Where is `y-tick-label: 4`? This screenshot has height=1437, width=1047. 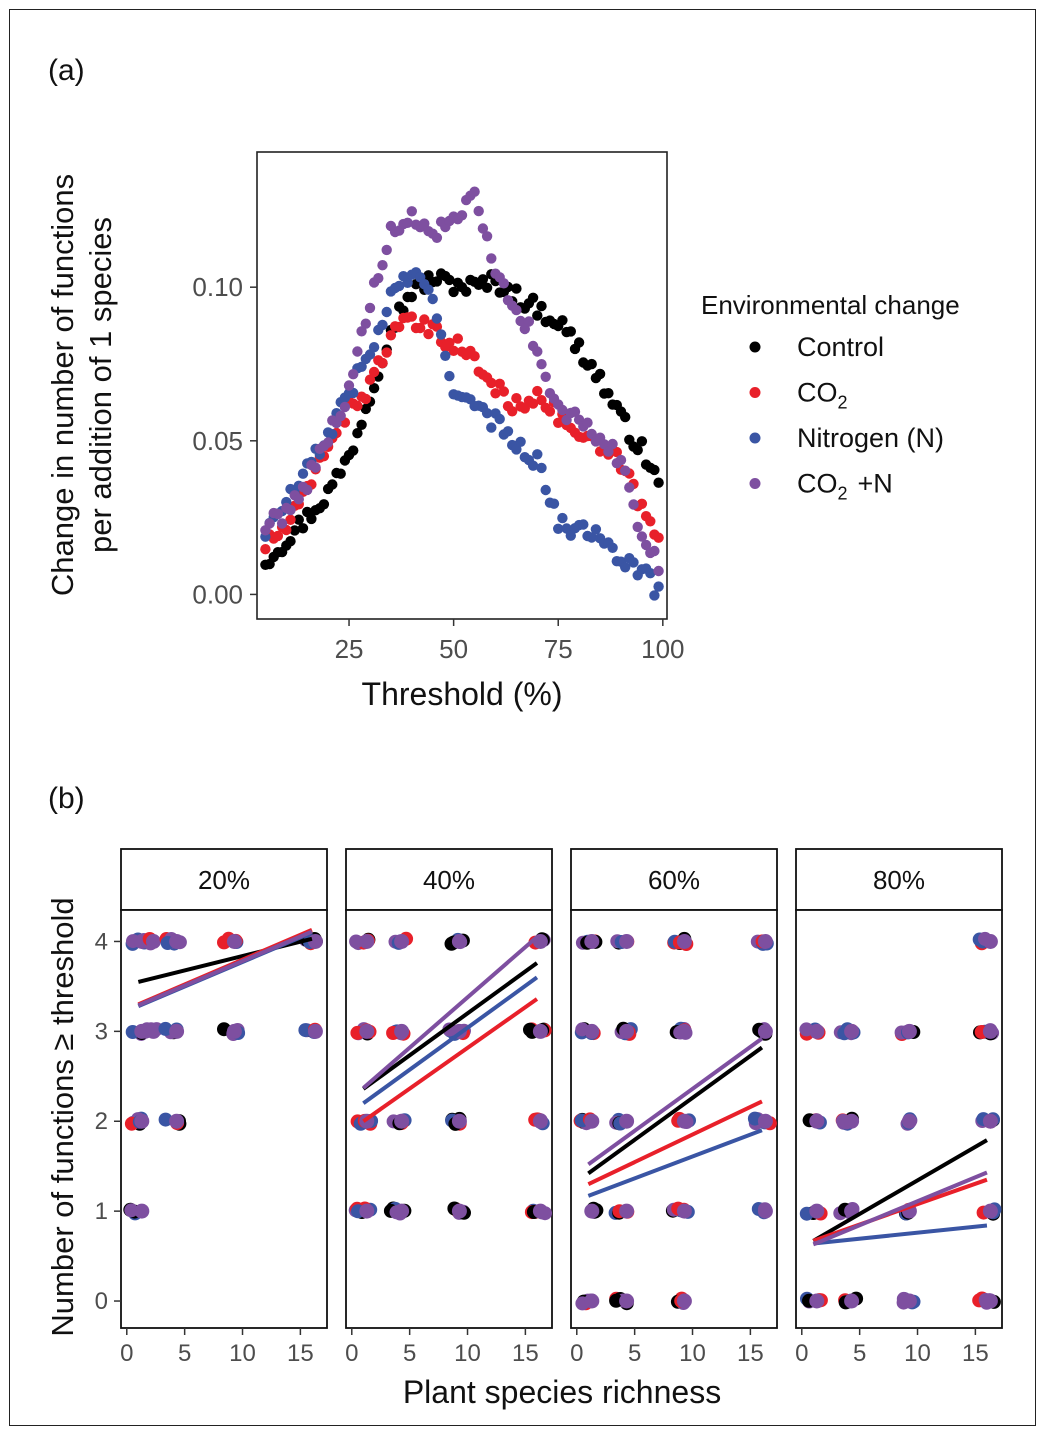 y-tick-label: 4 is located at coordinates (101, 941).